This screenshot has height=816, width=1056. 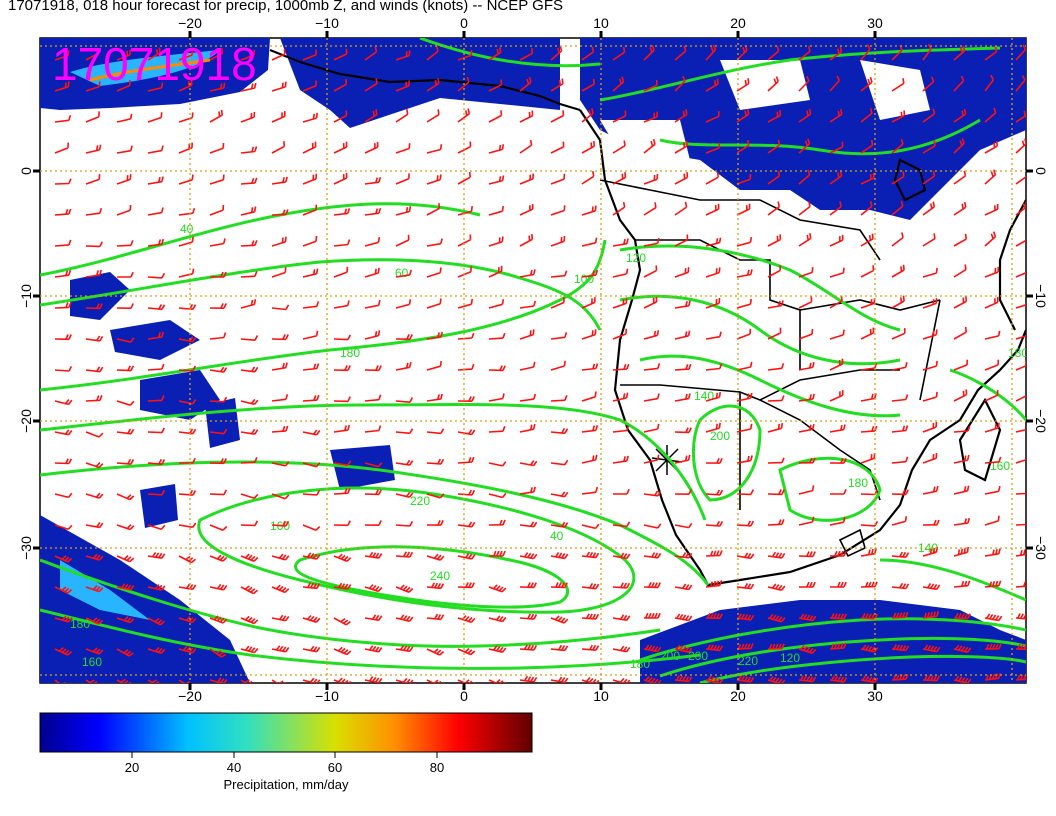 What do you see at coordinates (234, 767) in the screenshot?
I see `colorbar-tick-label-2: 40` at bounding box center [234, 767].